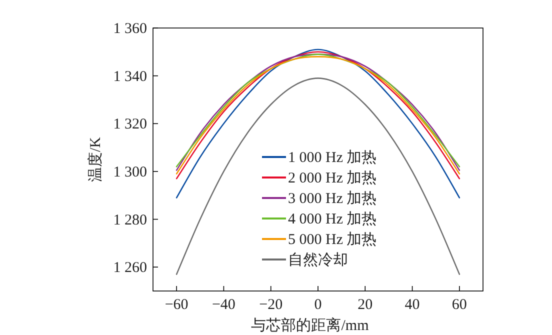 The height and width of the screenshot is (335, 552). What do you see at coordinates (95, 159) in the screenshot?
I see `y-axis-title: 温度/K` at bounding box center [95, 159].